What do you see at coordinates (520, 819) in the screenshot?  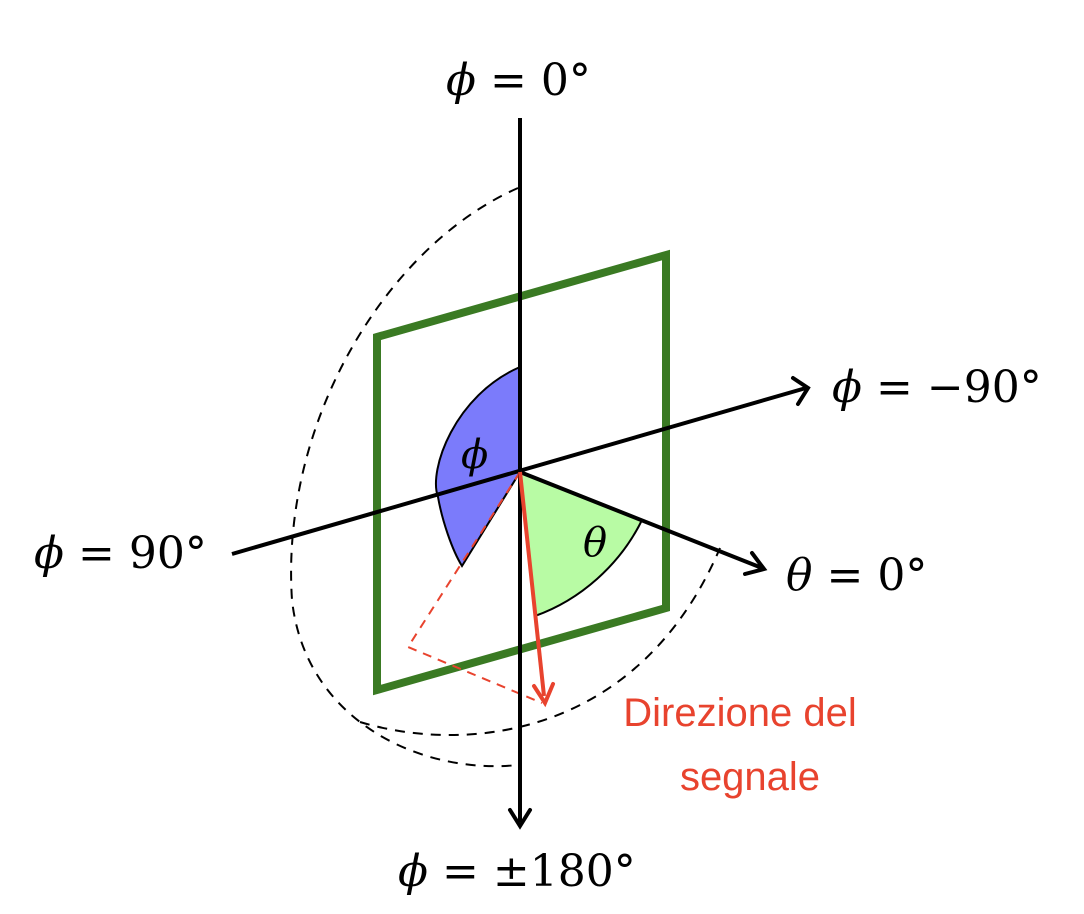 I see `bottom-arrowhead` at bounding box center [520, 819].